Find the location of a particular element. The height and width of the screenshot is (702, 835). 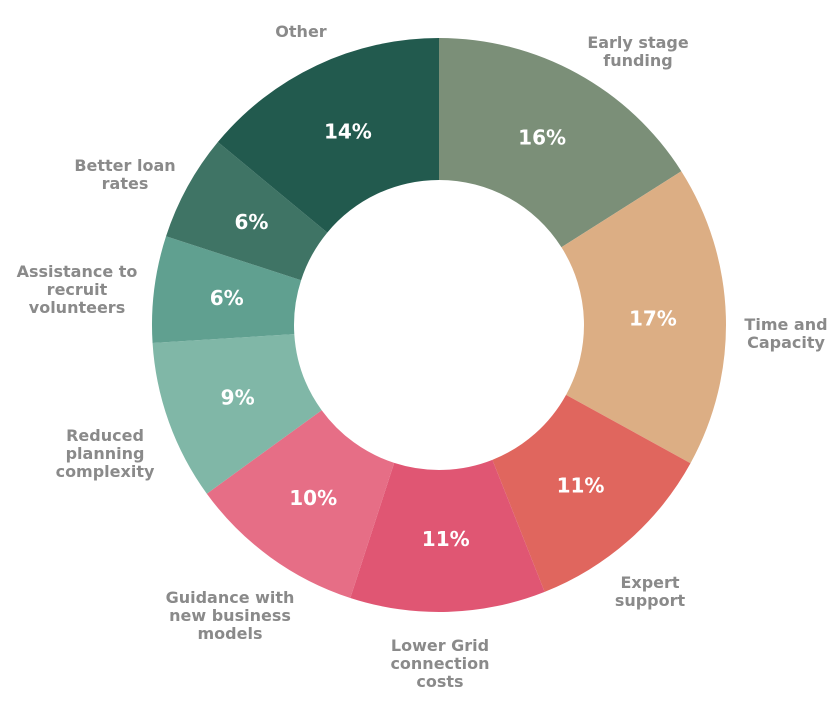

slice-category-label: Better loan rates is located at coordinates (124, 174).